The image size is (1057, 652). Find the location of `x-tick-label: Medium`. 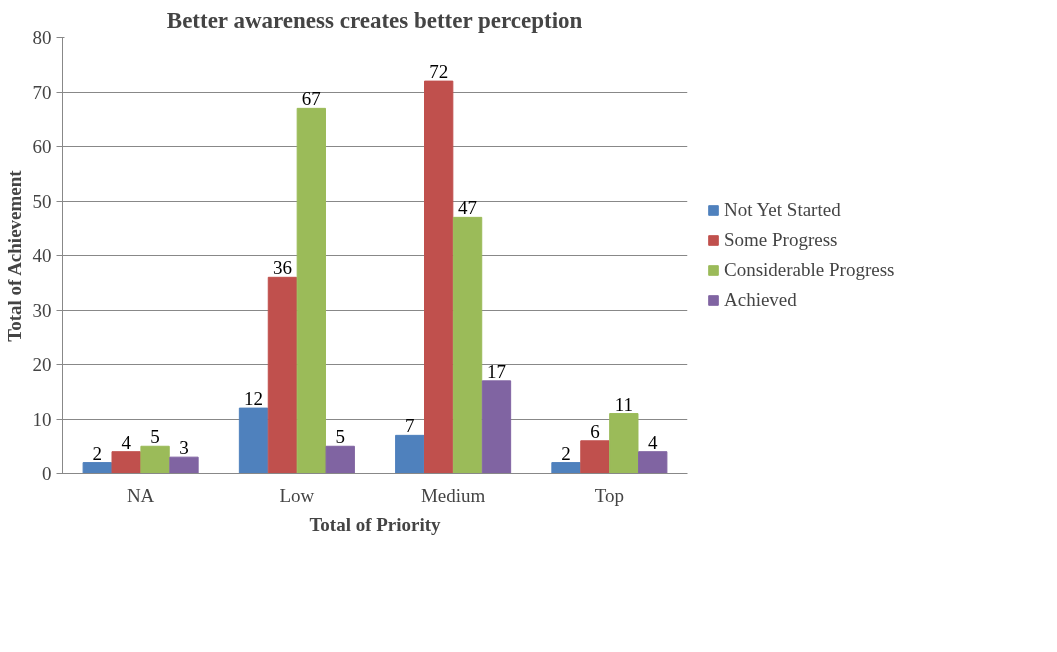

x-tick-label: Medium is located at coordinates (453, 495).